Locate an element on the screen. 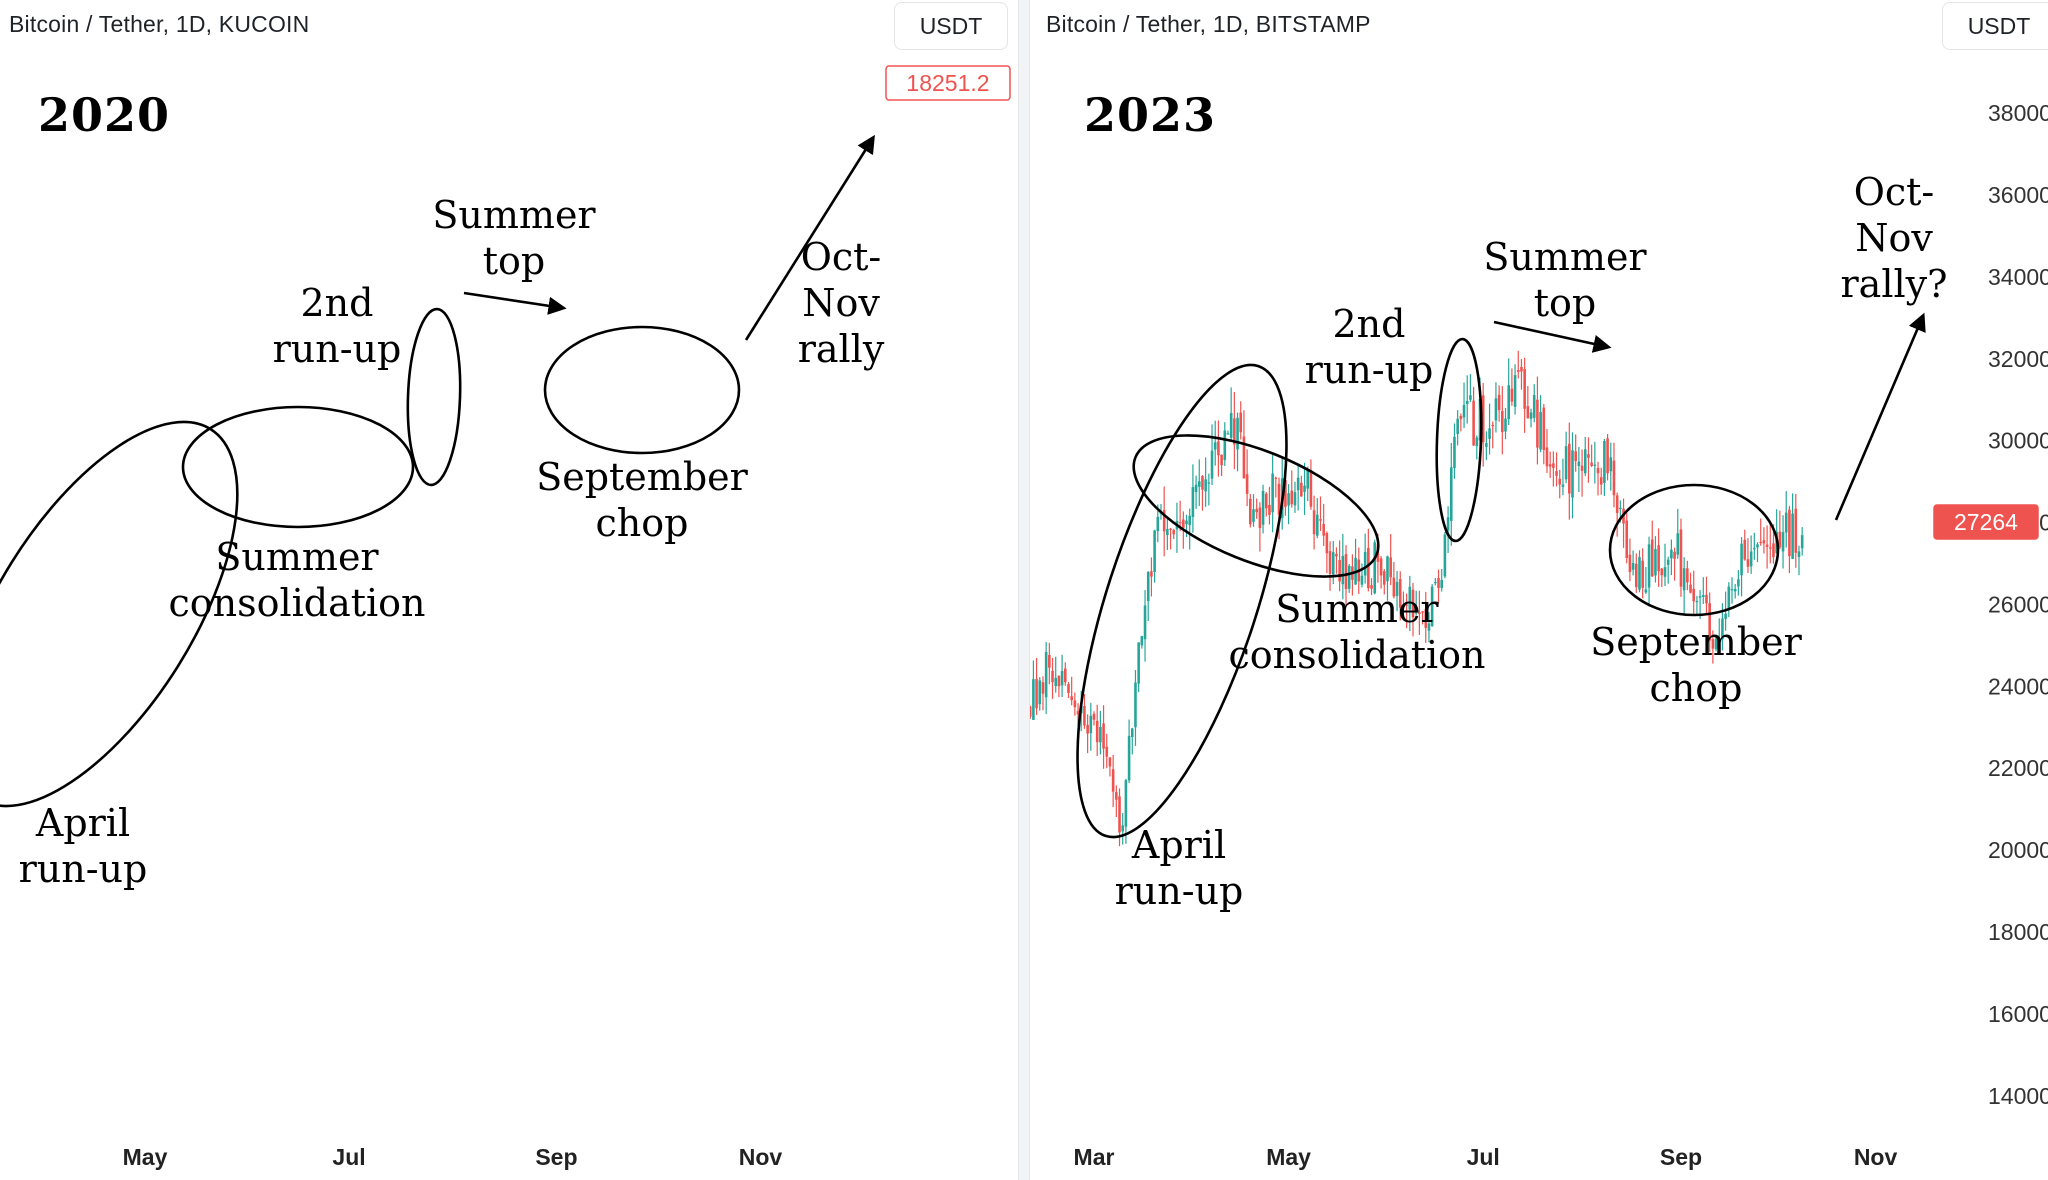  annotation-text: Oct-Nov rally? is located at coordinates (1894, 238).